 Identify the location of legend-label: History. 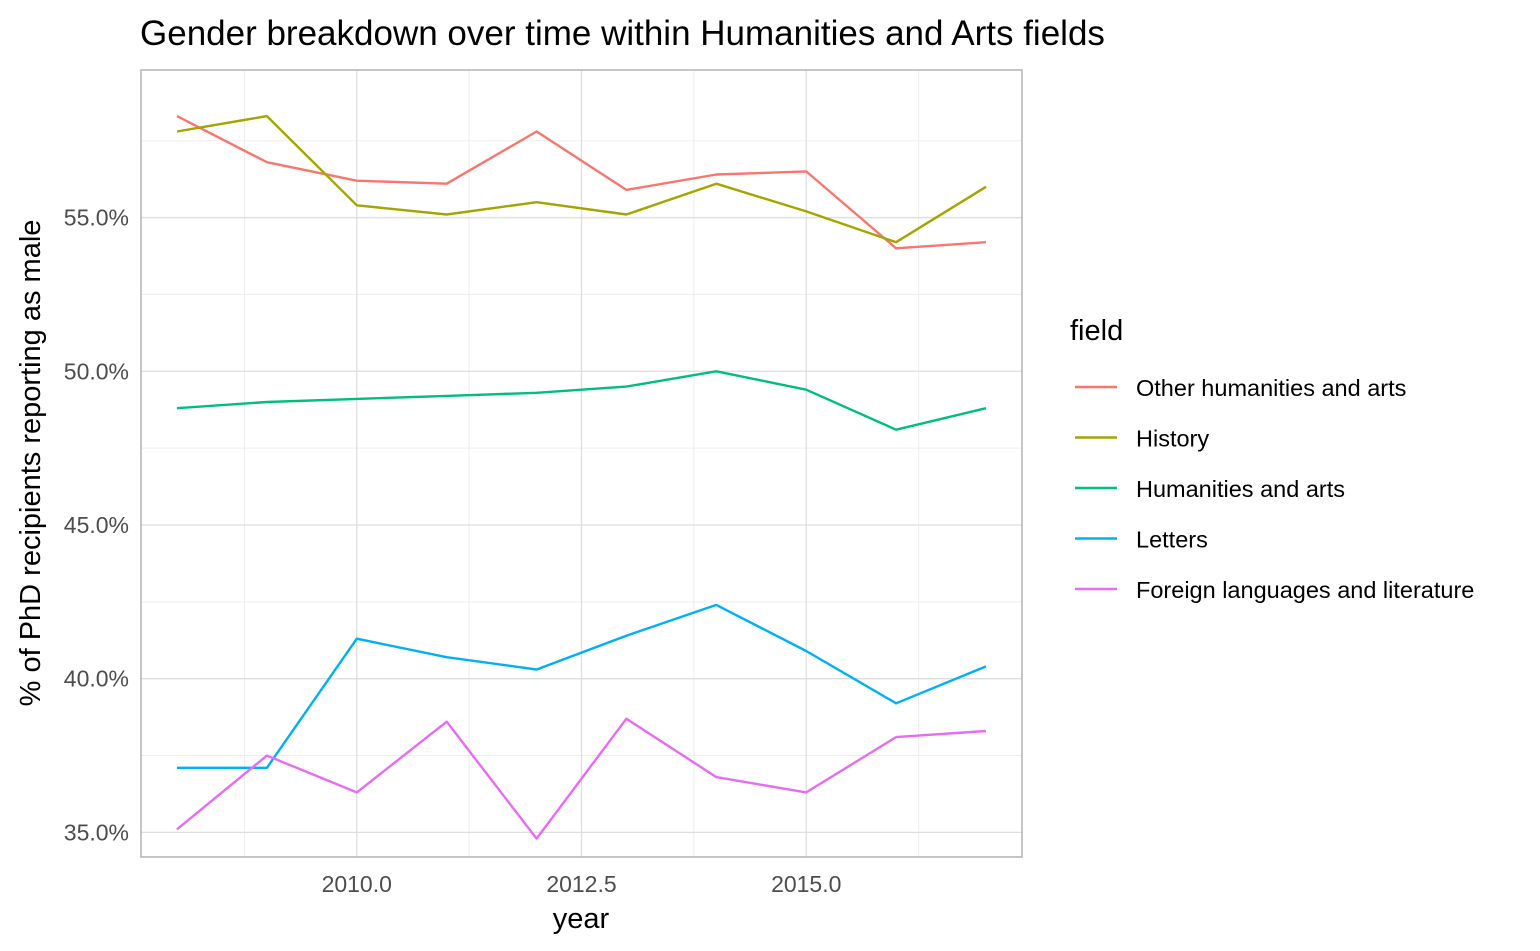
(1172, 439).